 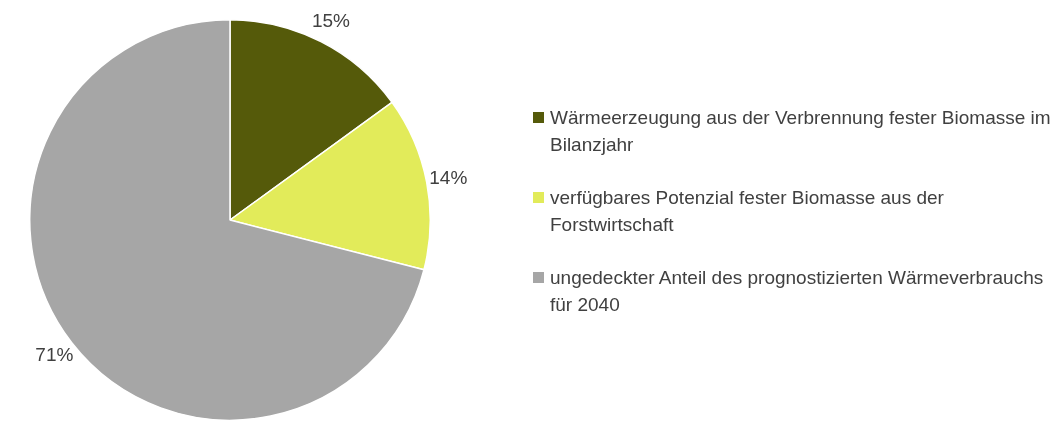 I want to click on legend-label: verfügbares Potenzial fester Biomasse aus der Forstwirtschaft, so click(x=747, y=211).